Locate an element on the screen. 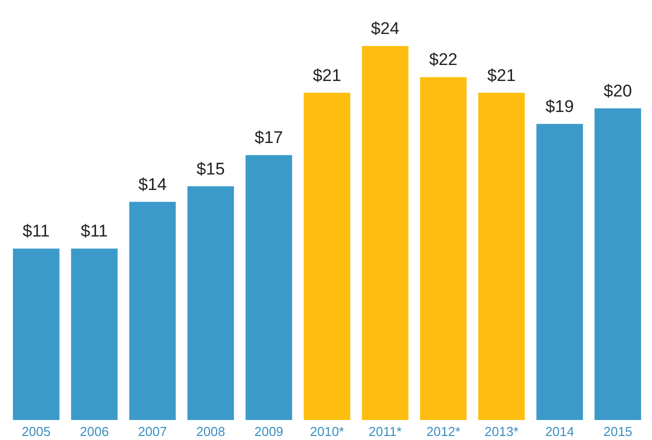 Image resolution: width=652 pixels, height=440 pixels. x-tick-label: 2015 is located at coordinates (617, 431).